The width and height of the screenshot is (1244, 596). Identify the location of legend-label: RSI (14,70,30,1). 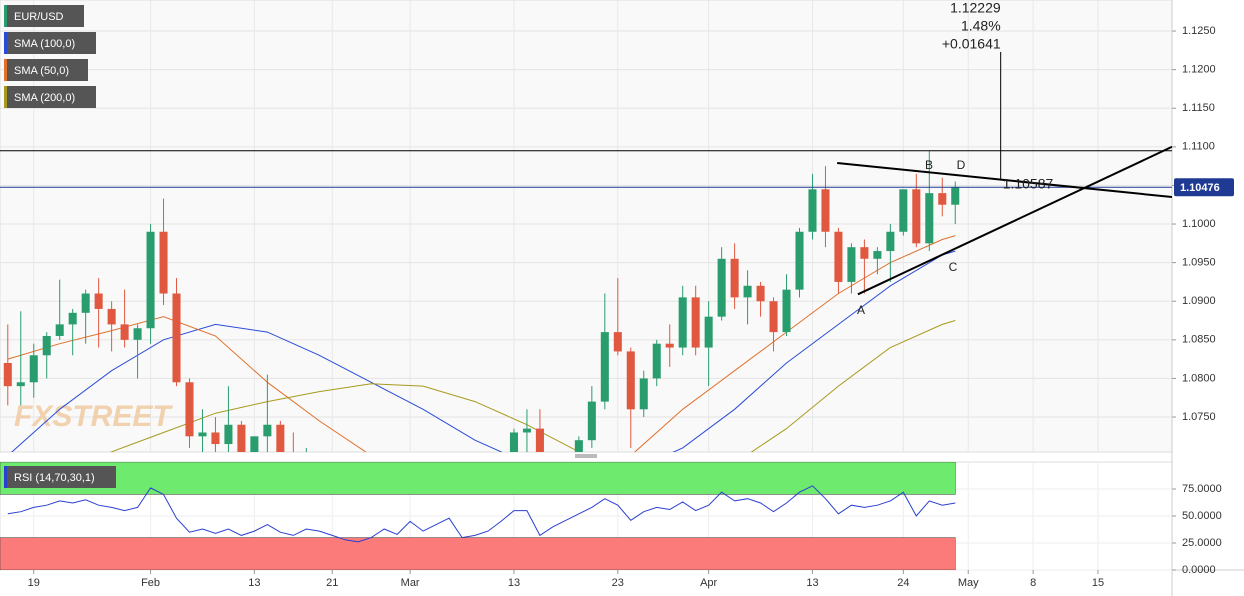
(54, 478).